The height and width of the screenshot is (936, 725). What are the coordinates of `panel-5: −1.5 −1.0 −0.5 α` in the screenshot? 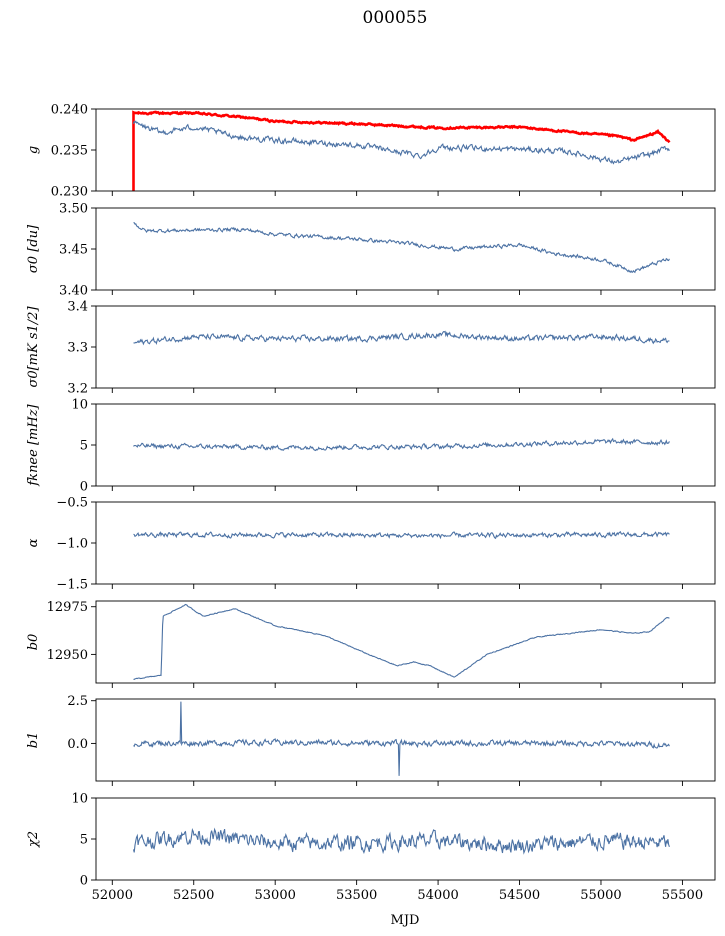 It's located at (371, 544).